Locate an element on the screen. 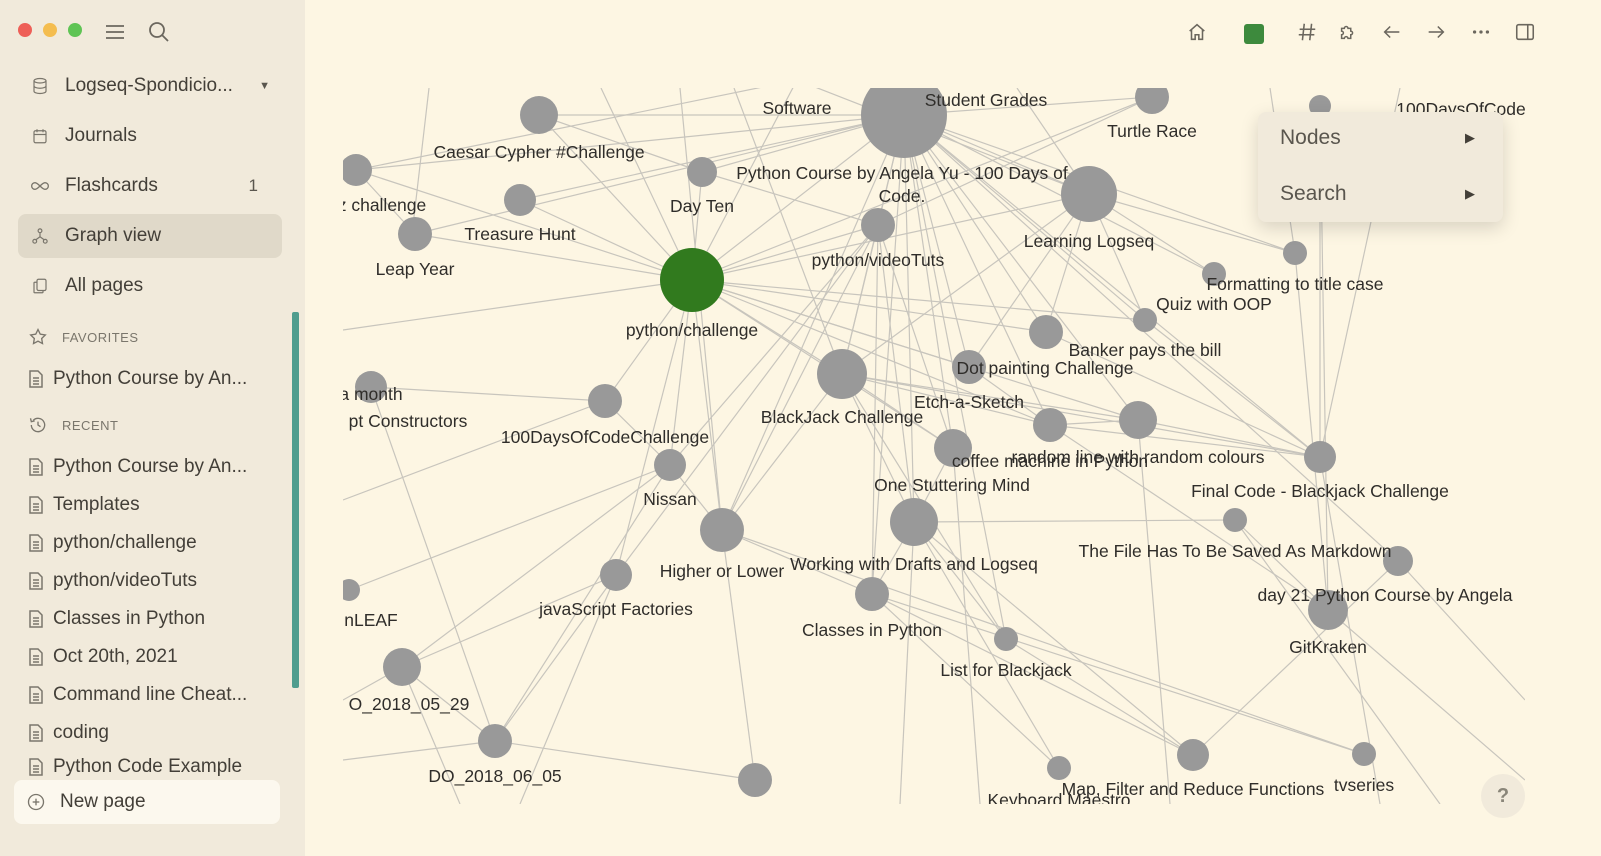 This screenshot has width=1601, height=856. help-button: ? is located at coordinates (1503, 796).